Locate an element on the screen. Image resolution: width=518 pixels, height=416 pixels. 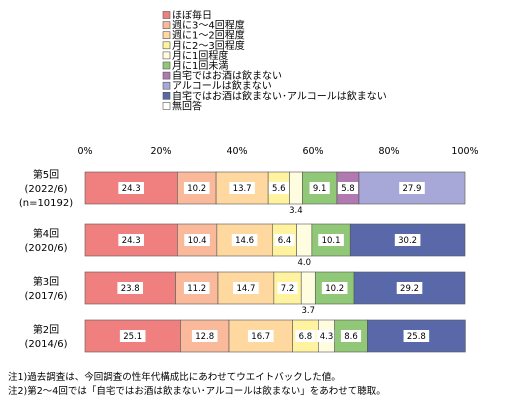
category-label-0-0: 第5回 is located at coordinates (46, 174).